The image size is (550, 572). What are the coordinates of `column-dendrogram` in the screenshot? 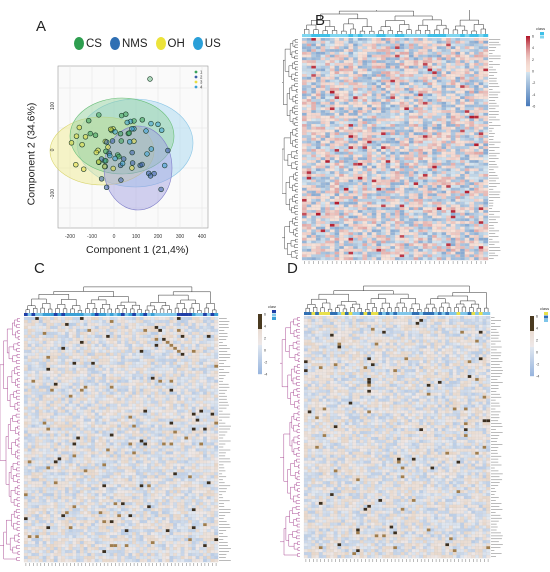 It's located at (121, 300).